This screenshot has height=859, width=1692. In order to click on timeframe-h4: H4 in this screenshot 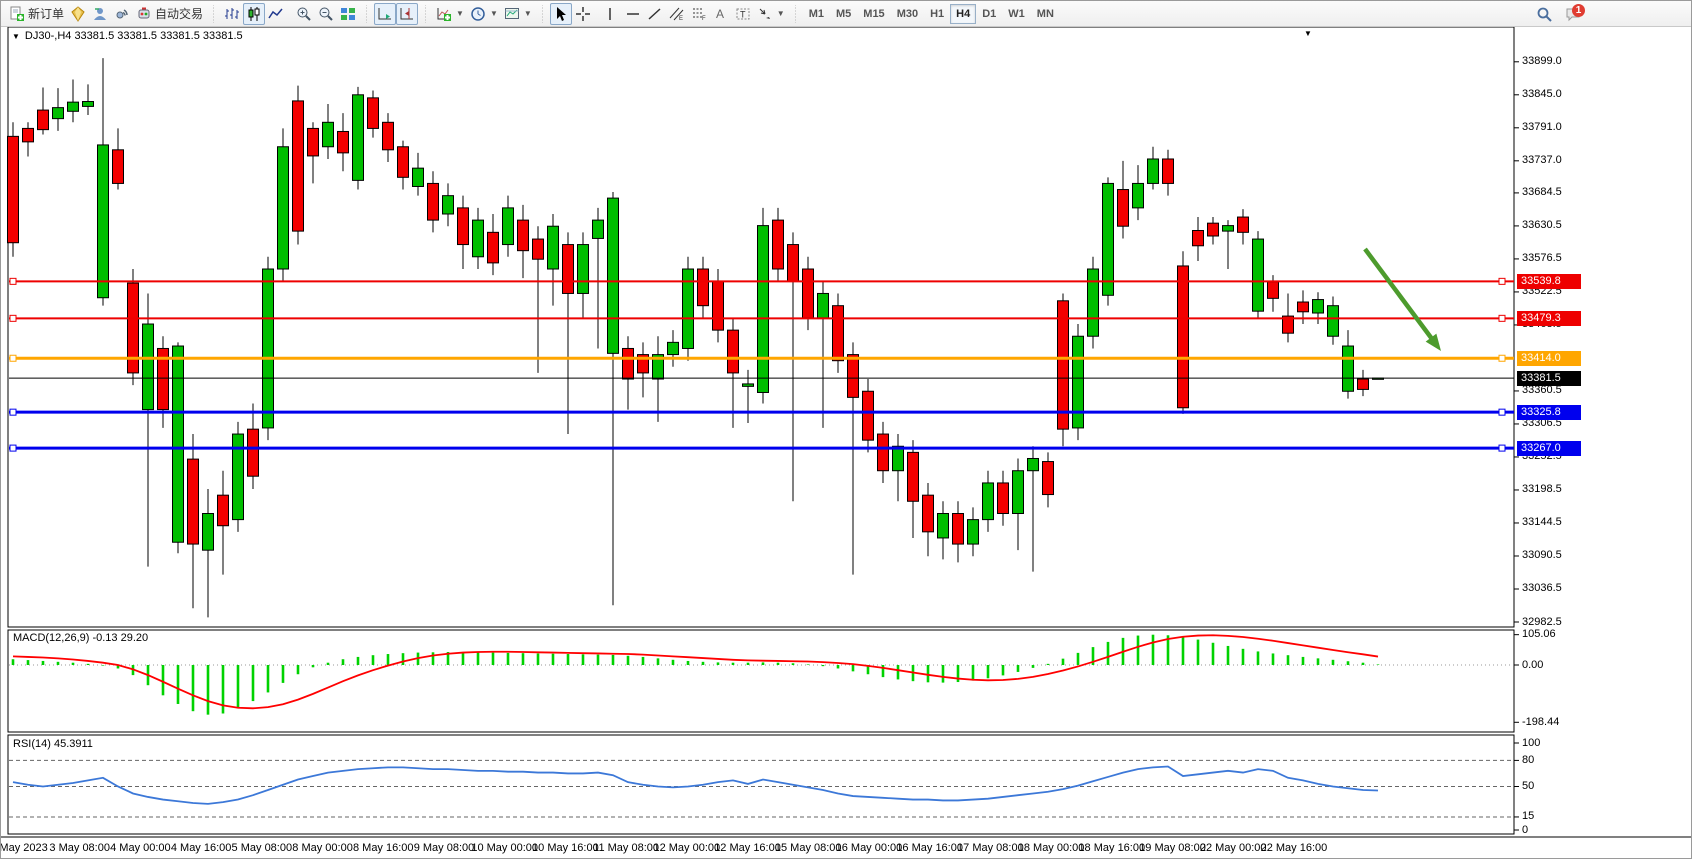, I will do `click(963, 13)`.